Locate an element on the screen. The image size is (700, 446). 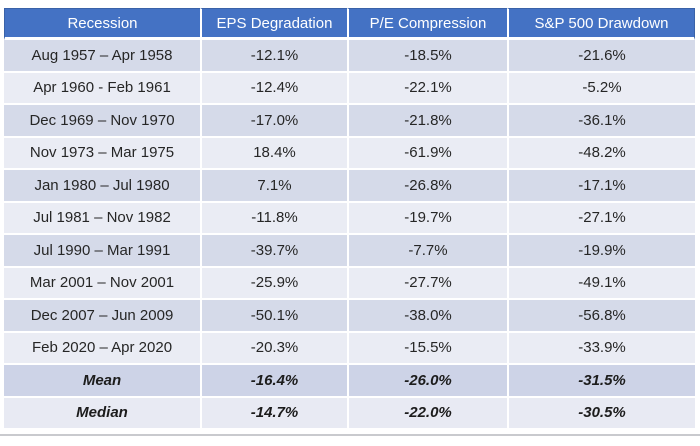
eps-degradation-cell: -20.3% is located at coordinates (273, 348).